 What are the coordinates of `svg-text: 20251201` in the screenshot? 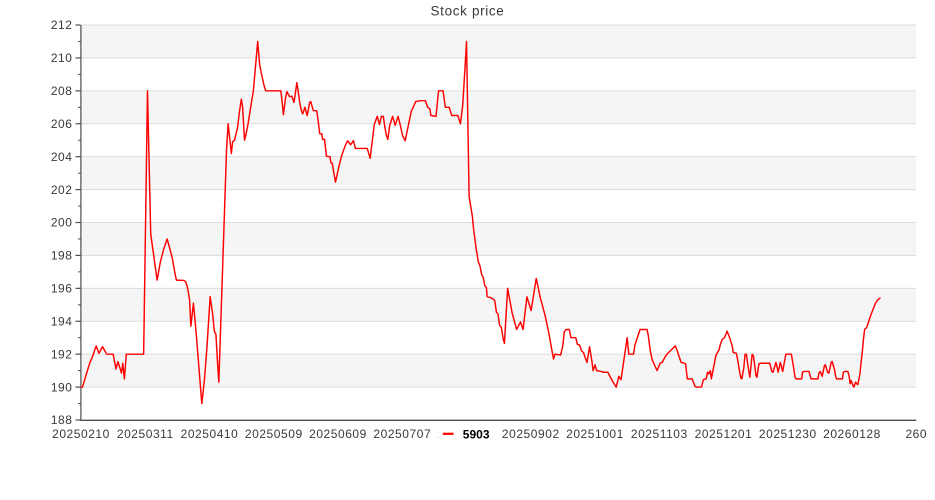 It's located at (724, 434).